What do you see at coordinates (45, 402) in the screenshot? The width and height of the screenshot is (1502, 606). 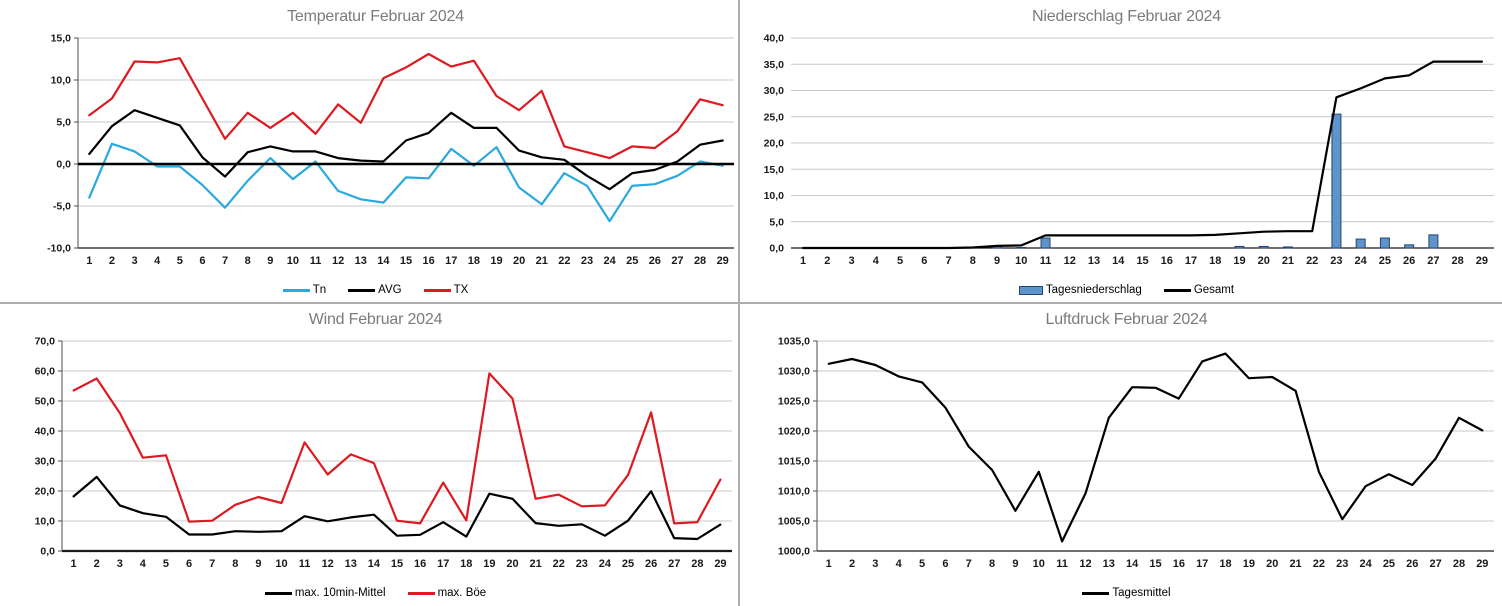 I see `y-tick-label: 50,0` at bounding box center [45, 402].